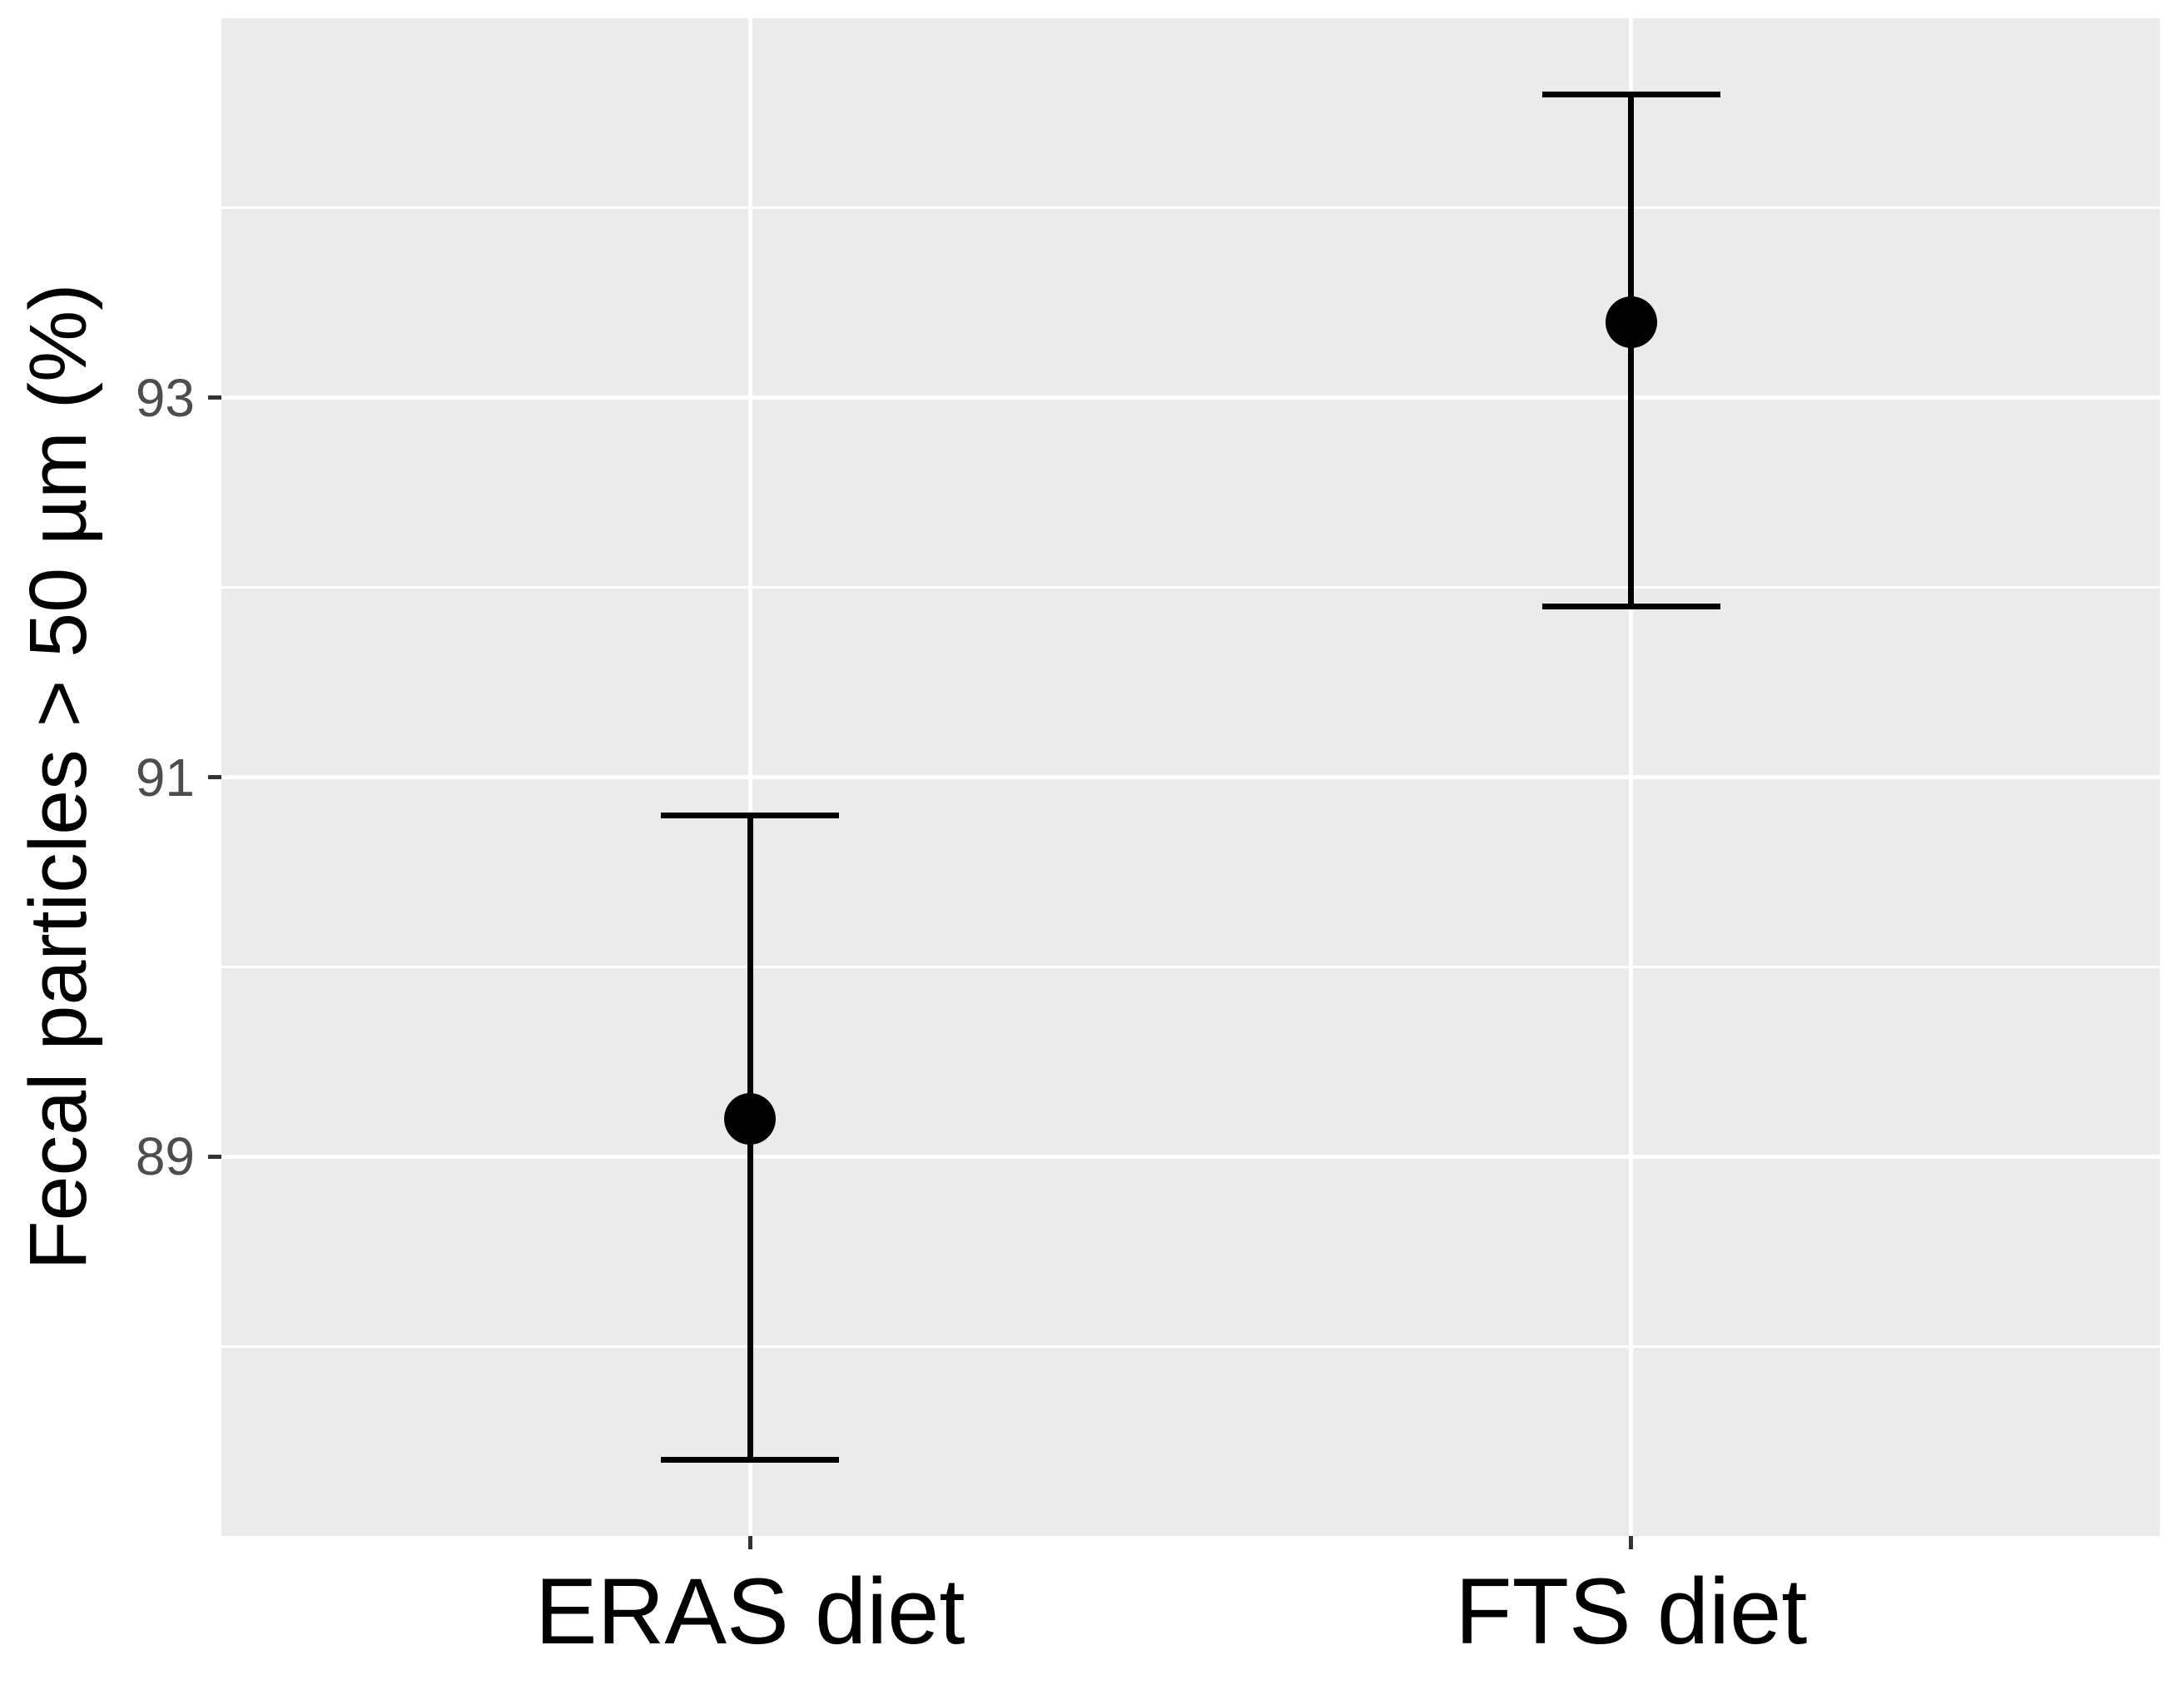 Image resolution: width=2184 pixels, height=1685 pixels. Describe the element at coordinates (1631, 1611) in the screenshot. I see `x-tick-label: FTS diet` at that location.